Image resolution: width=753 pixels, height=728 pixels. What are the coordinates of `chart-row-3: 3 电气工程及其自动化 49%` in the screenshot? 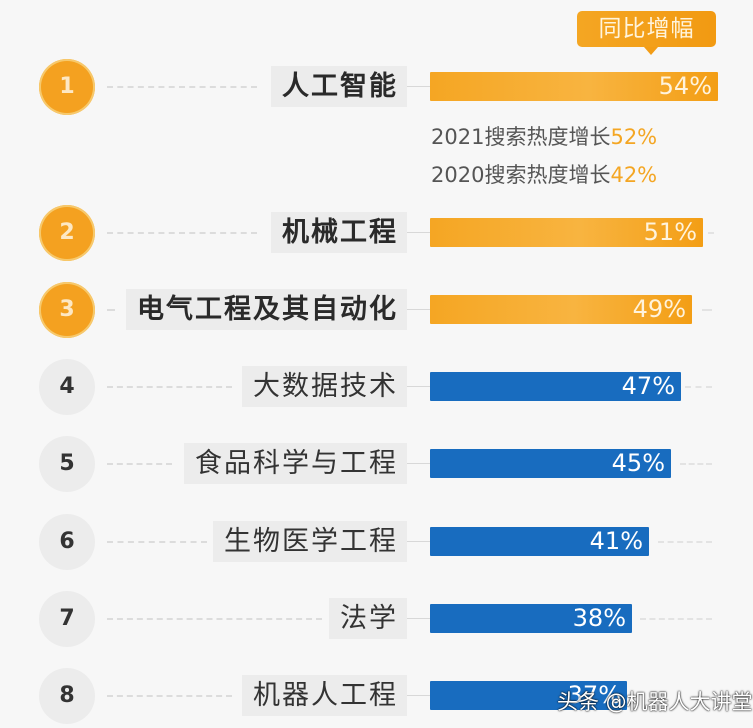 It's located at (376, 310).